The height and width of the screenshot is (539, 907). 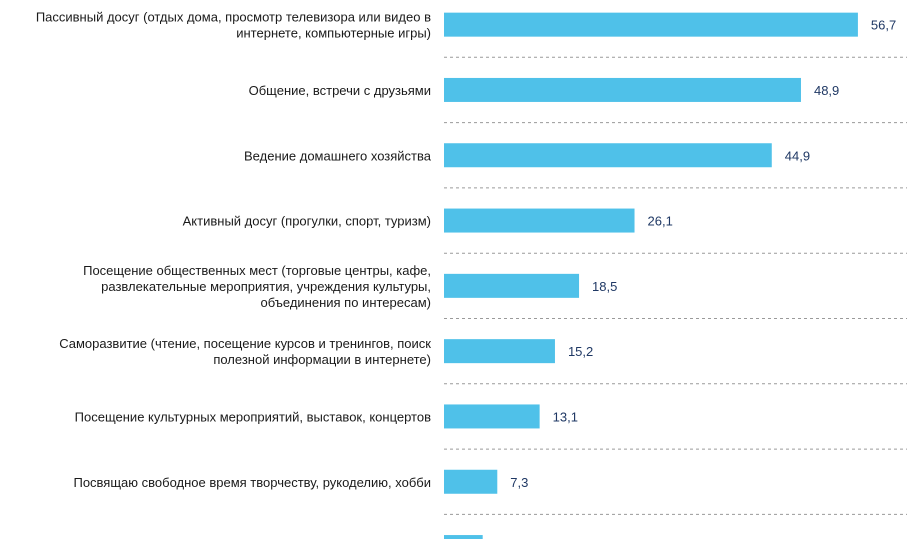 What do you see at coordinates (346, 302) in the screenshot?
I see `category-label-line: объединения по интересам)` at bounding box center [346, 302].